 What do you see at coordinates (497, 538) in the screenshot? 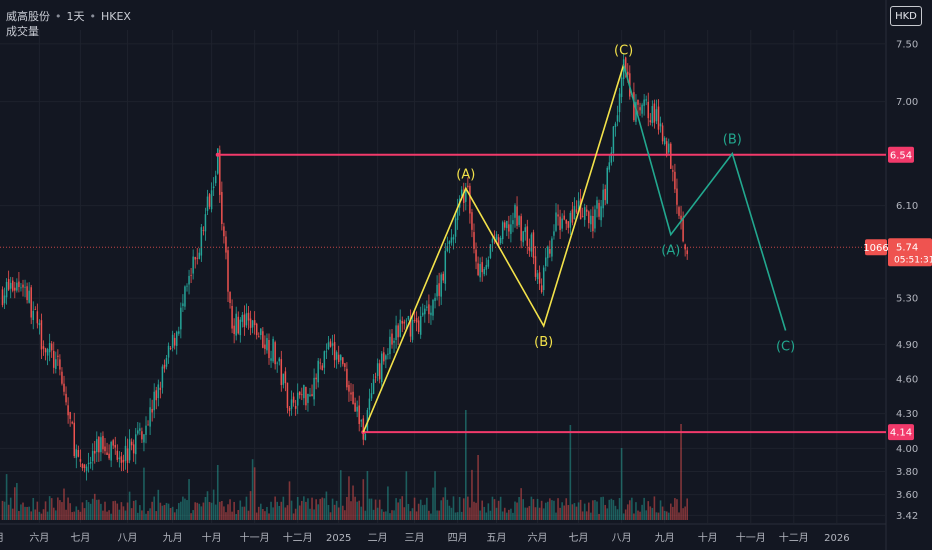
I see `time-tick-label: 五月` at bounding box center [497, 538].